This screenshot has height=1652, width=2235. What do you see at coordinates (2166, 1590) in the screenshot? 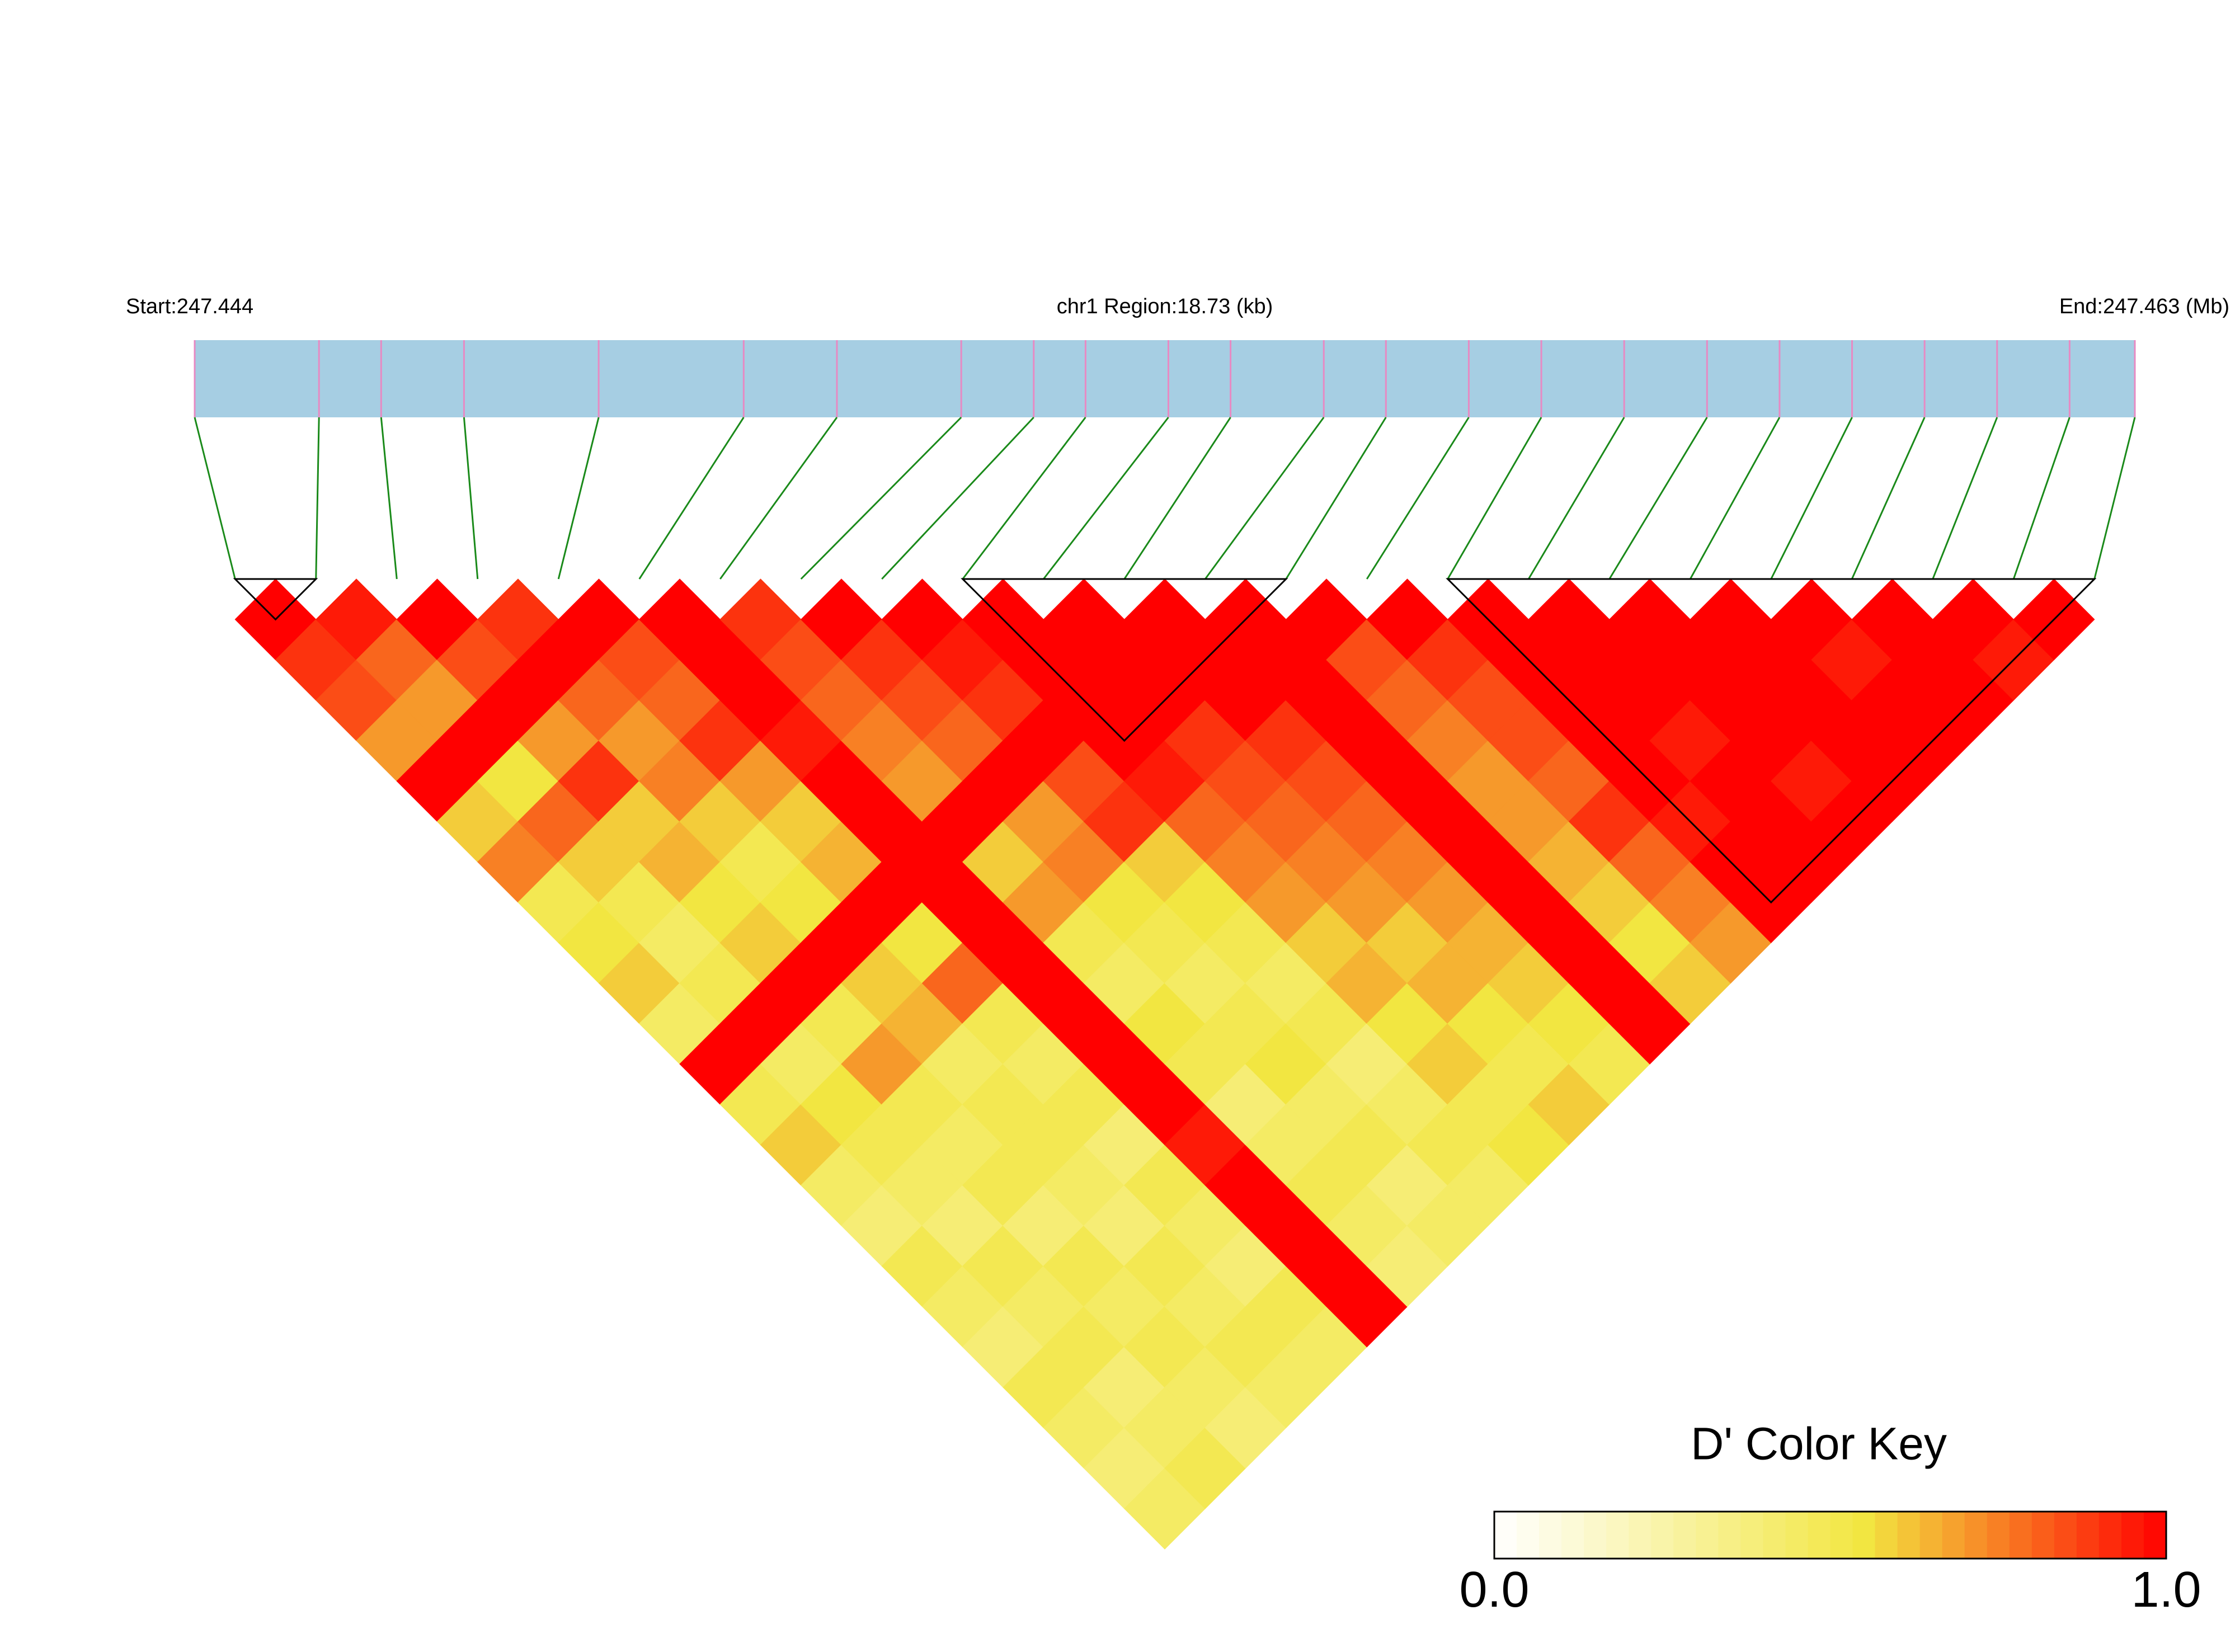
I see `key-tick-label: 1.0` at bounding box center [2166, 1590].